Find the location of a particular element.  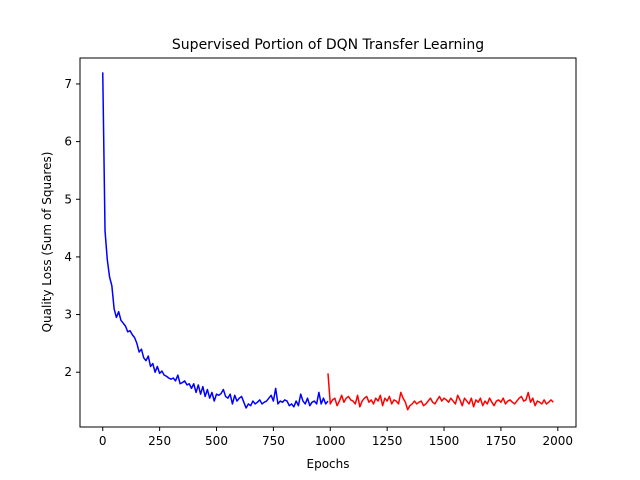

x-tick-label: 1250 is located at coordinates (387, 441).